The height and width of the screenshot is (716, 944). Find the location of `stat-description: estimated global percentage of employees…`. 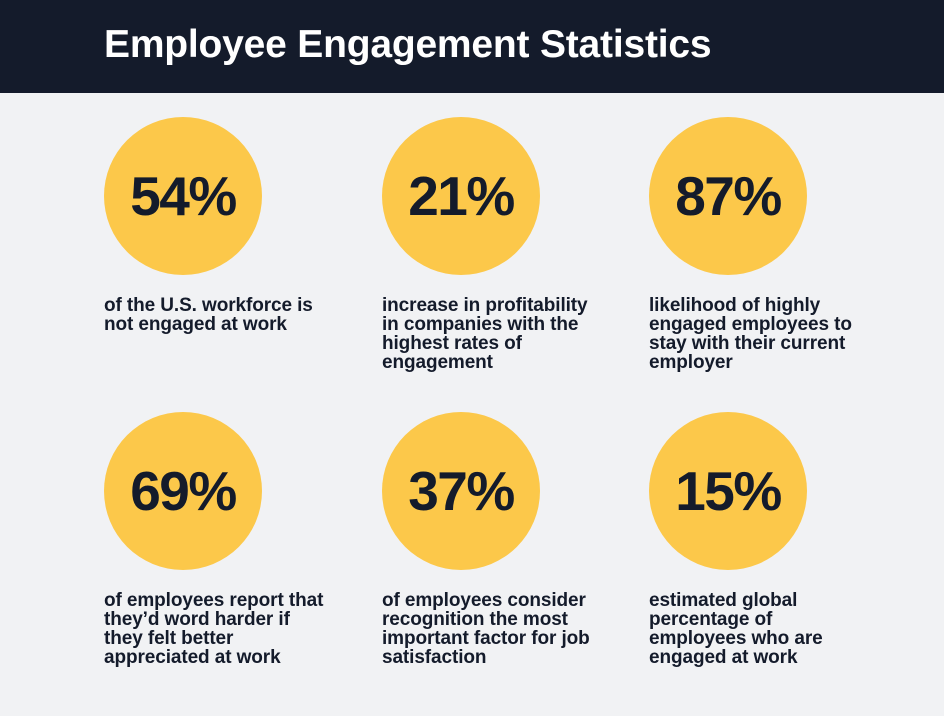

stat-description: estimated global percentage of employees… is located at coordinates (736, 629).